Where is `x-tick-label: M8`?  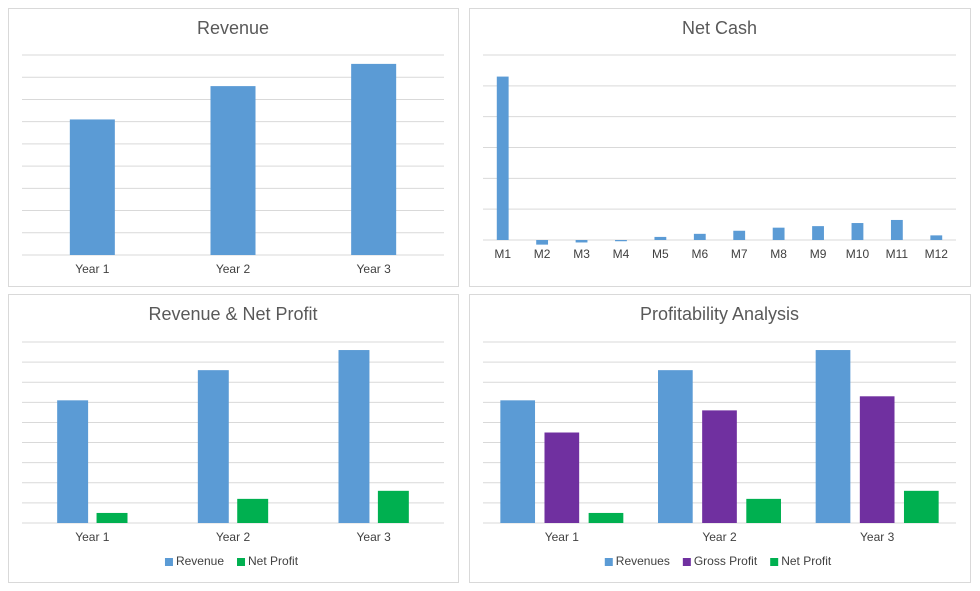 x-tick-label: M8 is located at coordinates (778, 254).